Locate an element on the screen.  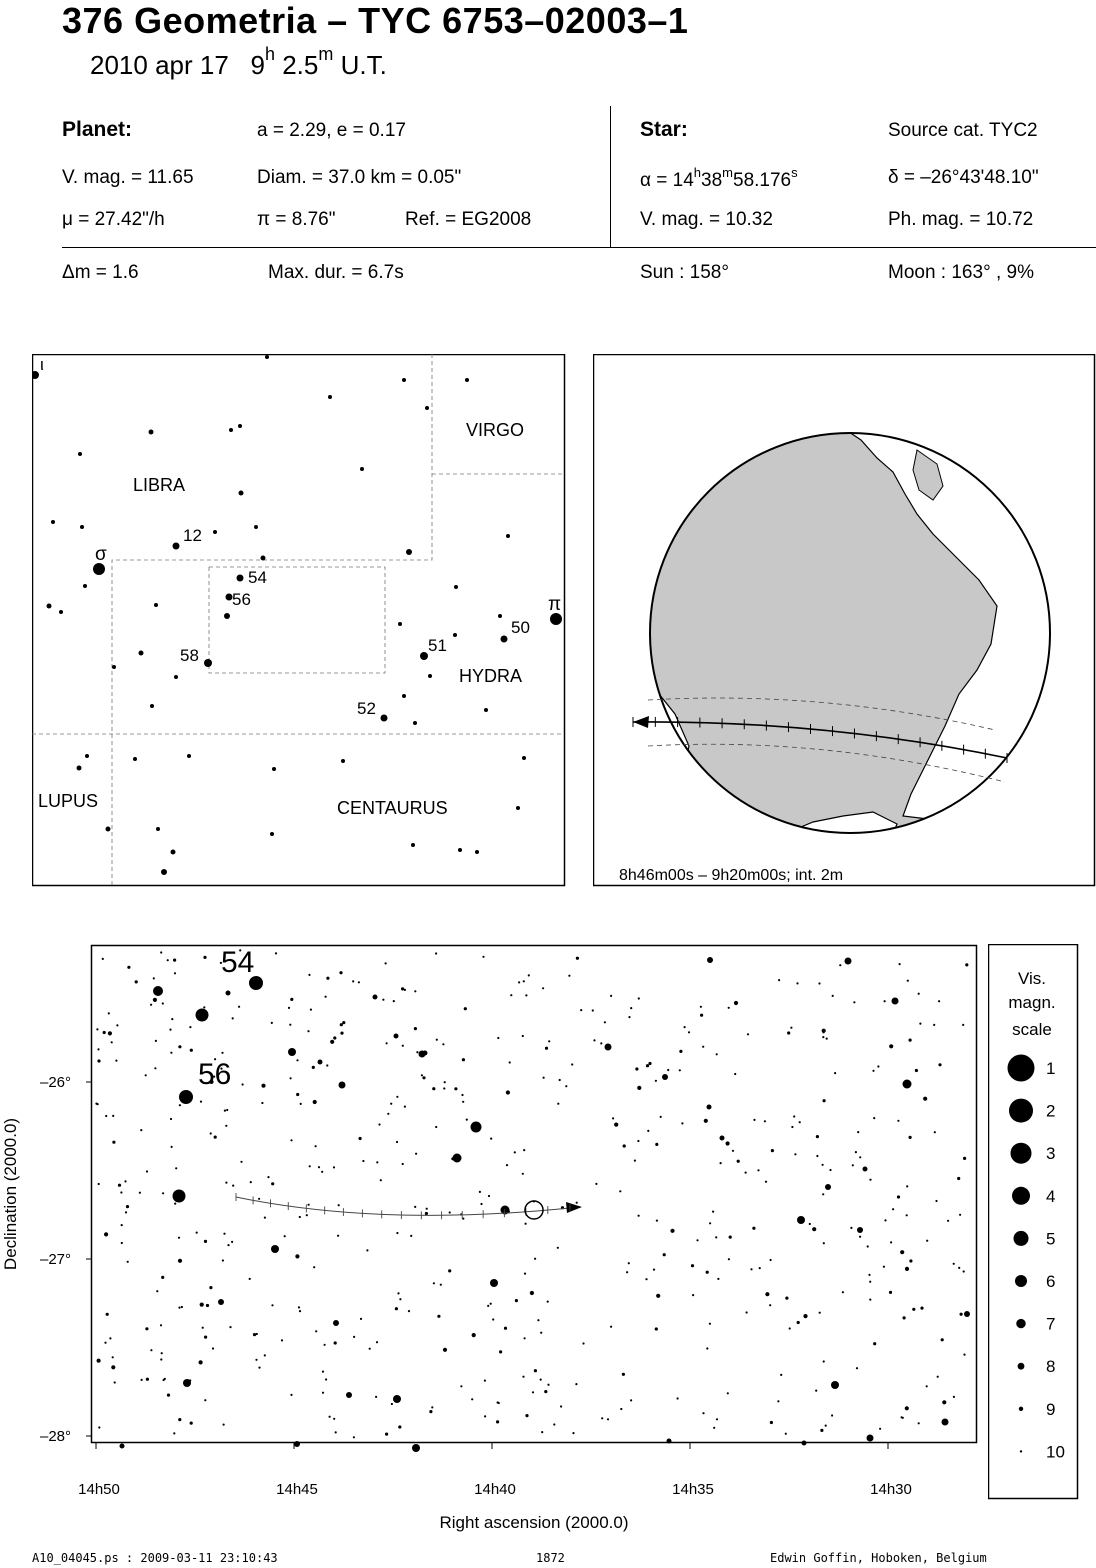
star-labels: ι σ π 12 54 56 58 50 51 52 is located at coordinates (300, 536).